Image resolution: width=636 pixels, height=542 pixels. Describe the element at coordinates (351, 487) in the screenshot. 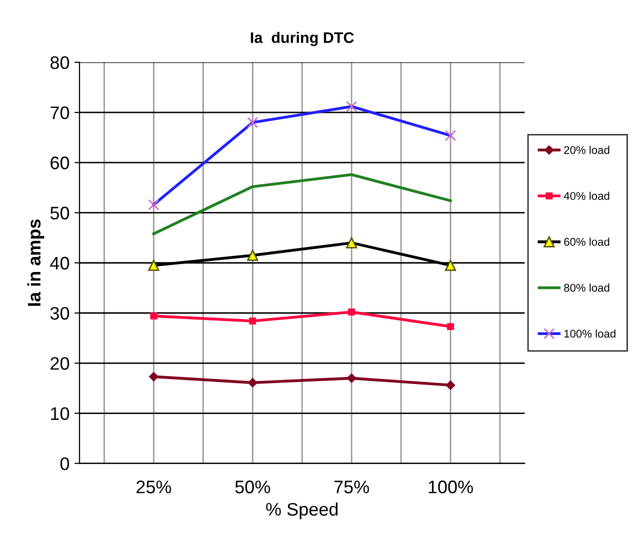

I see `x-tick-label: 75%` at that location.